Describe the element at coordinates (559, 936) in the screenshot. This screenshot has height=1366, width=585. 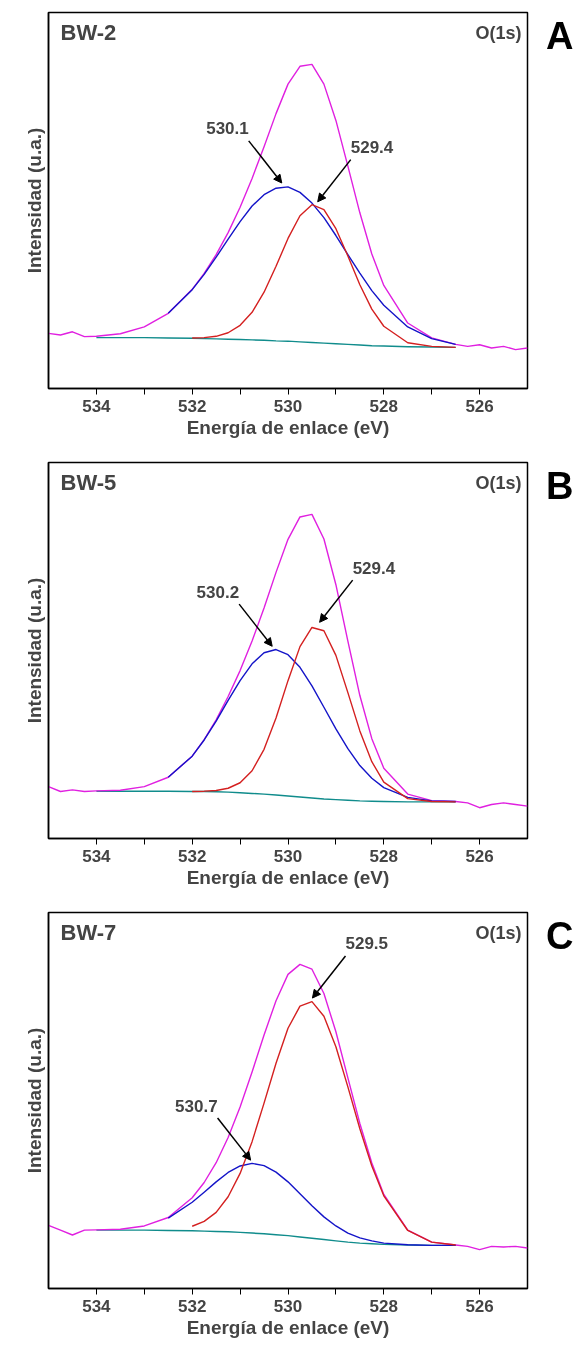
I see `text: C` at that location.